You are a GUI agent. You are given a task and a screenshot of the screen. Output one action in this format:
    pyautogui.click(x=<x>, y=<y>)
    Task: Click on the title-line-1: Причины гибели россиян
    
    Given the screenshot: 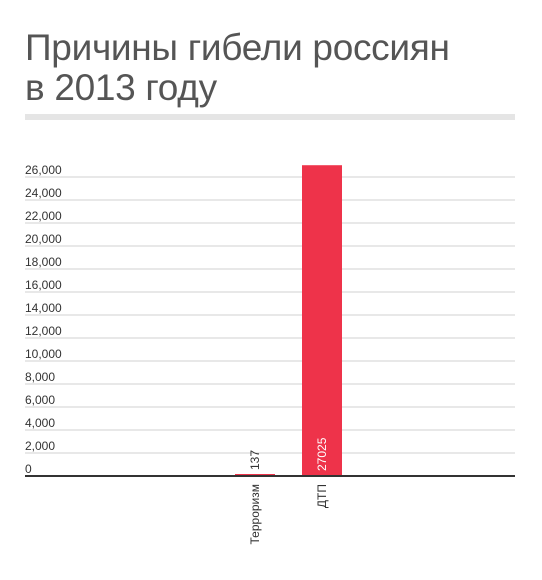 What is the action you would take?
    pyautogui.click(x=237, y=47)
    